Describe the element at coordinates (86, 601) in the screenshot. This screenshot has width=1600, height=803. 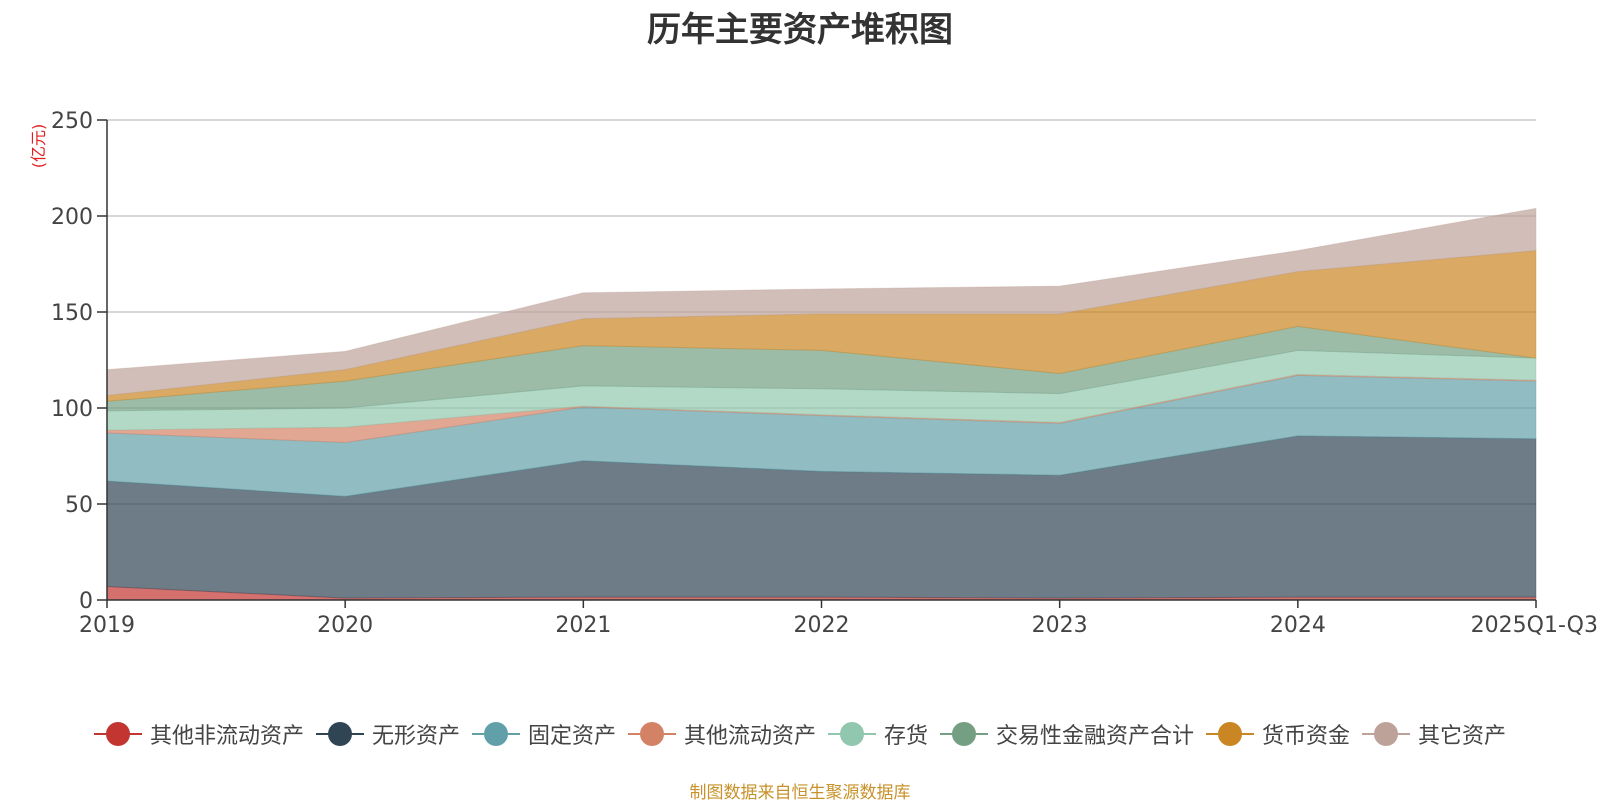
I see `y-tick-label: 0` at that location.